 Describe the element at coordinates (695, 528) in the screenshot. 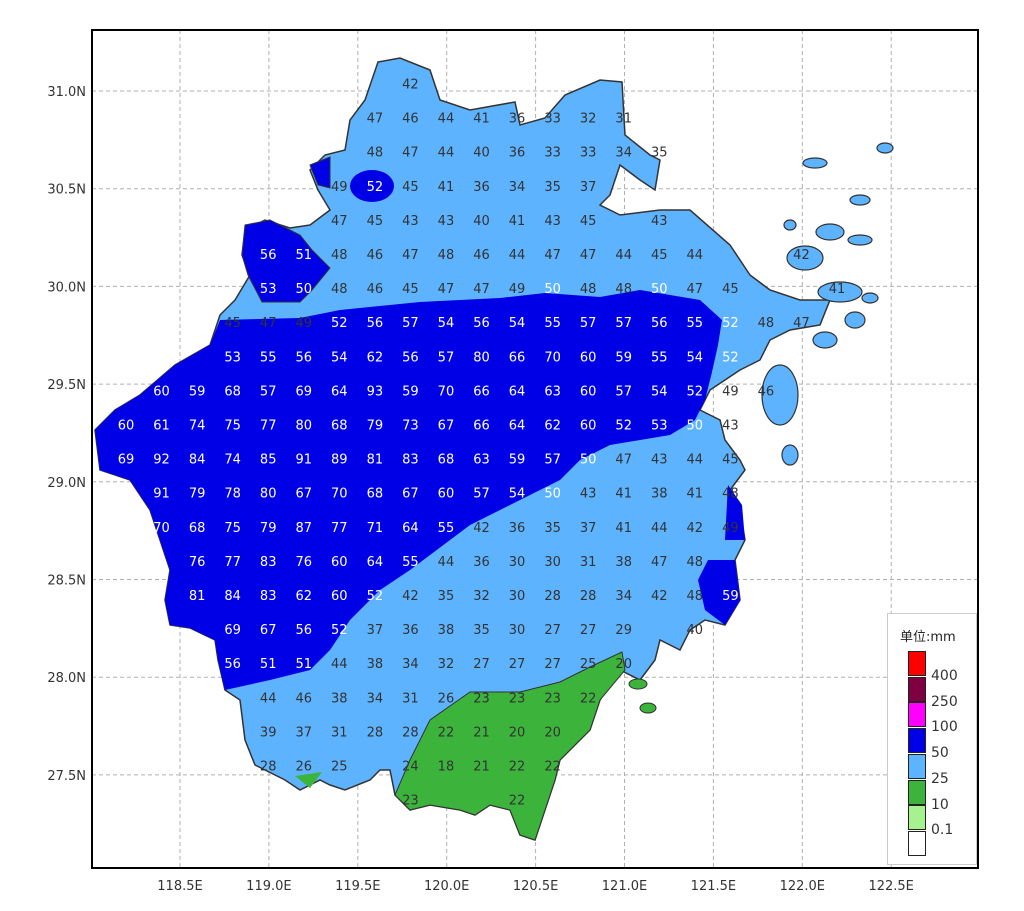

I see `grid-value: 42` at that location.